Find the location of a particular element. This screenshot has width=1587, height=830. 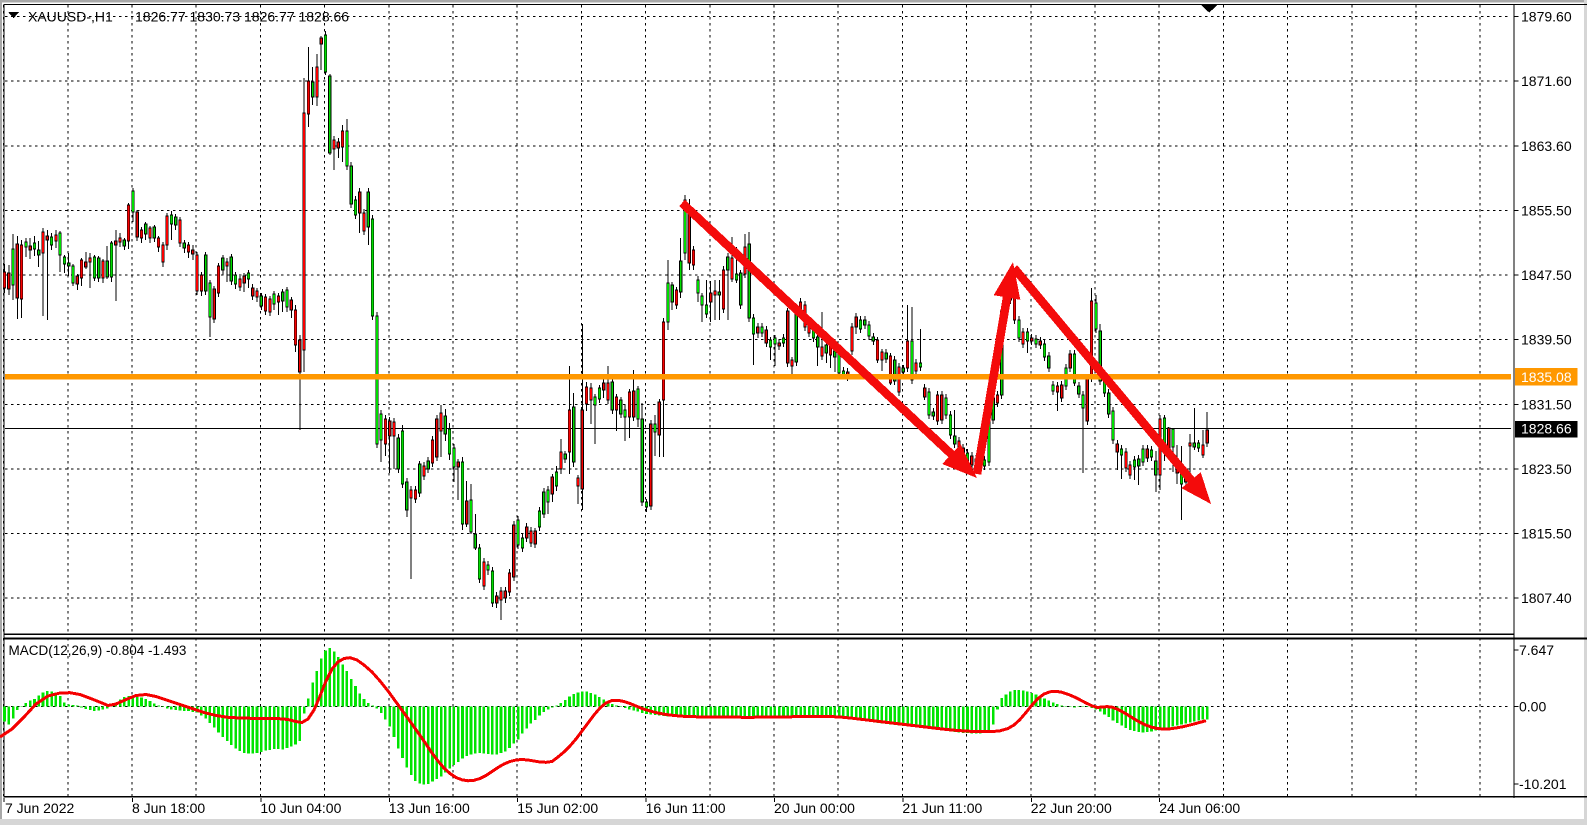

svg-text: 1823.50 is located at coordinates (1546, 469).